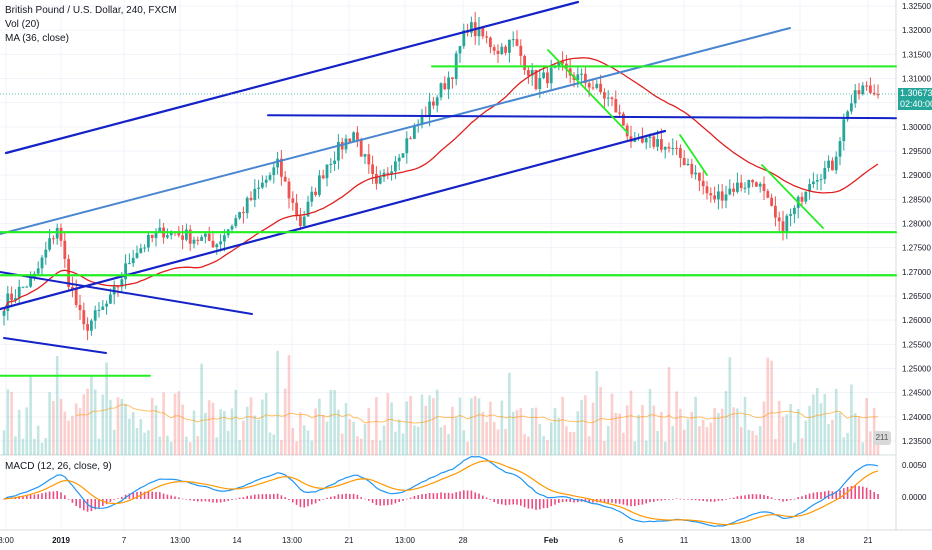  Describe the element at coordinates (37, 38) in the screenshot. I see `ma-indicator-label: MA (36, close)` at that location.